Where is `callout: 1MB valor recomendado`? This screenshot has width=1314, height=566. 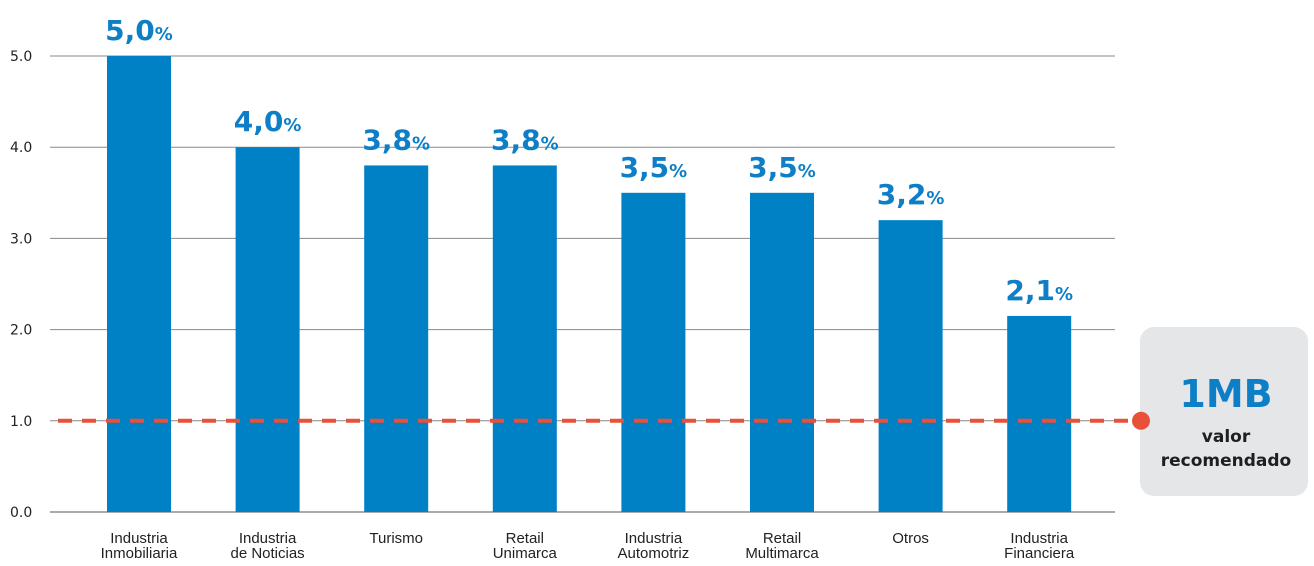 callout: 1MB valor recomendado is located at coordinates (1220, 411).